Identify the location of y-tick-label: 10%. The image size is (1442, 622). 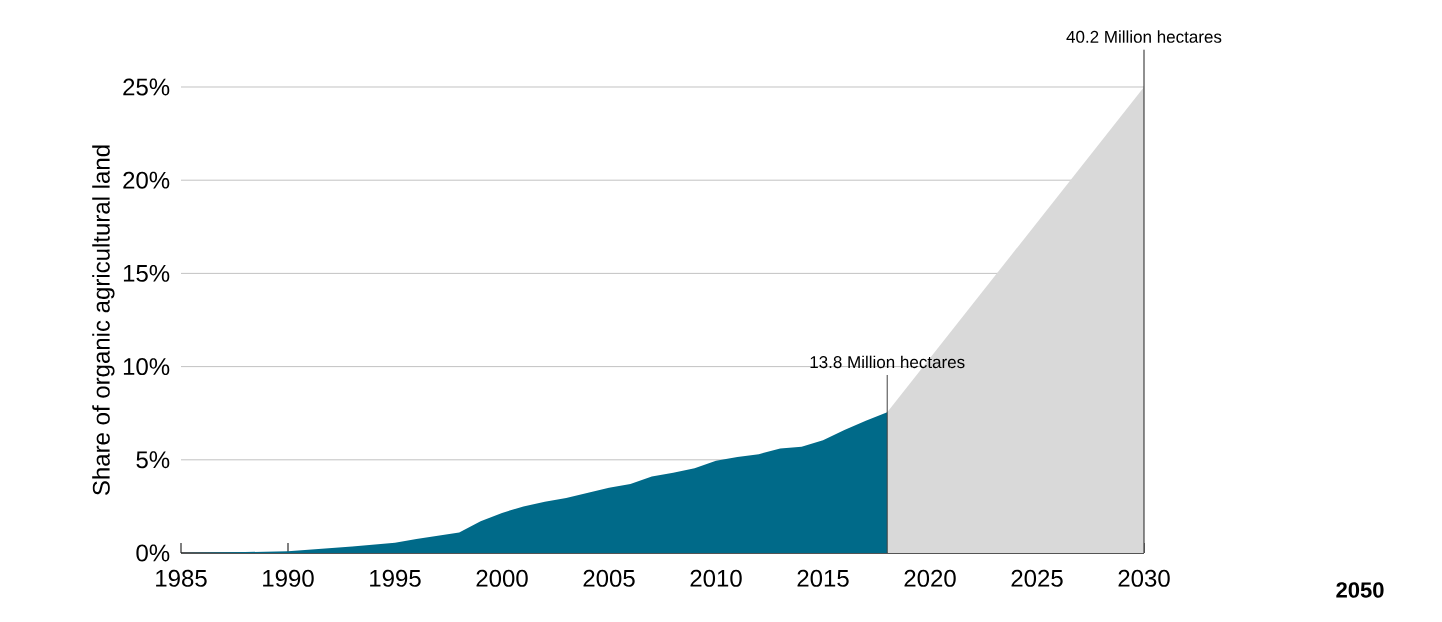
(146, 367).